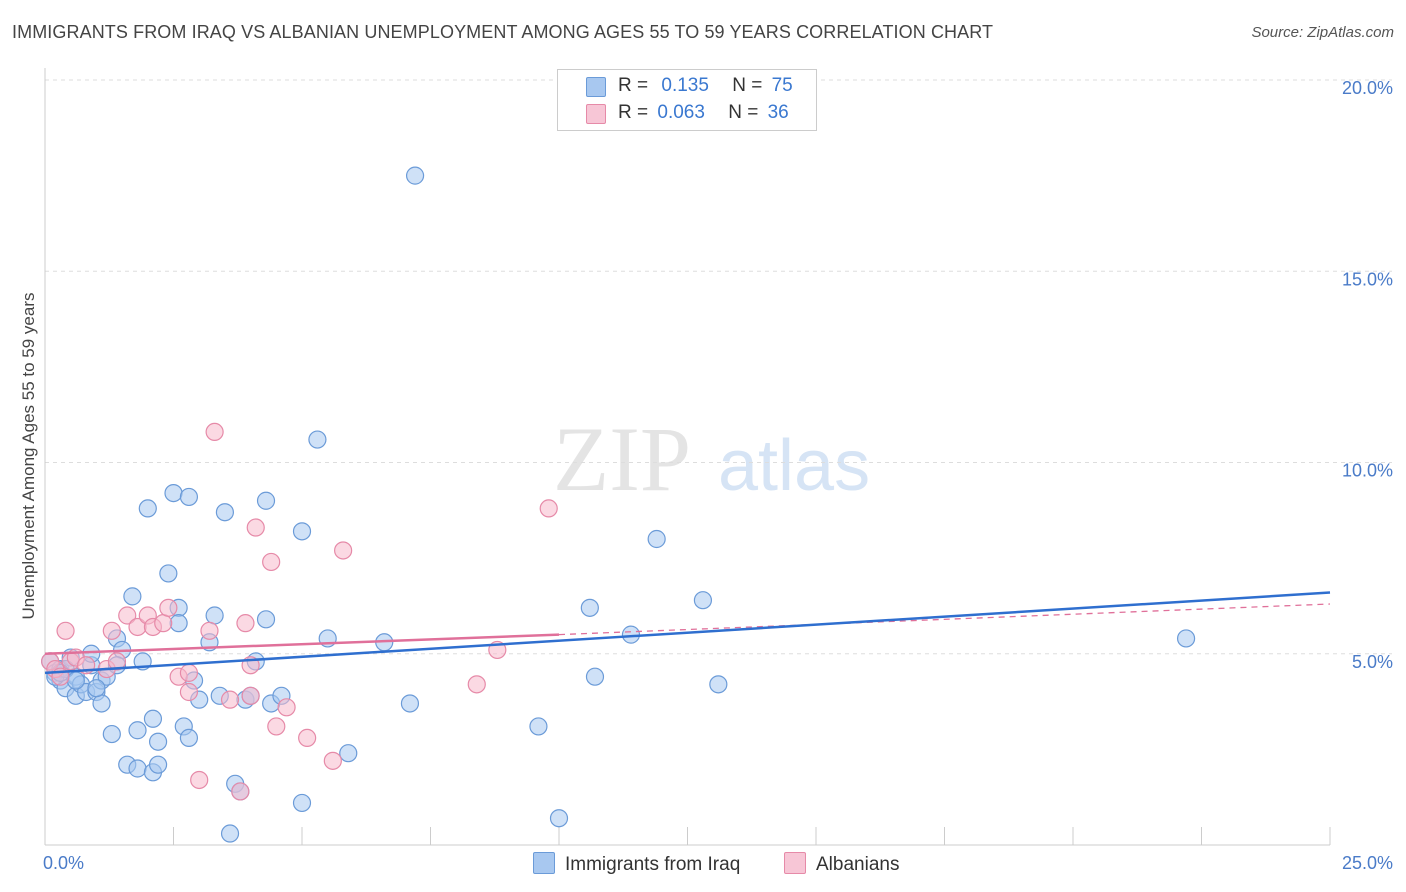 The height and width of the screenshot is (892, 1406). I want to click on x-tick-labels: 0.0% 25.0%, so click(718, 863).